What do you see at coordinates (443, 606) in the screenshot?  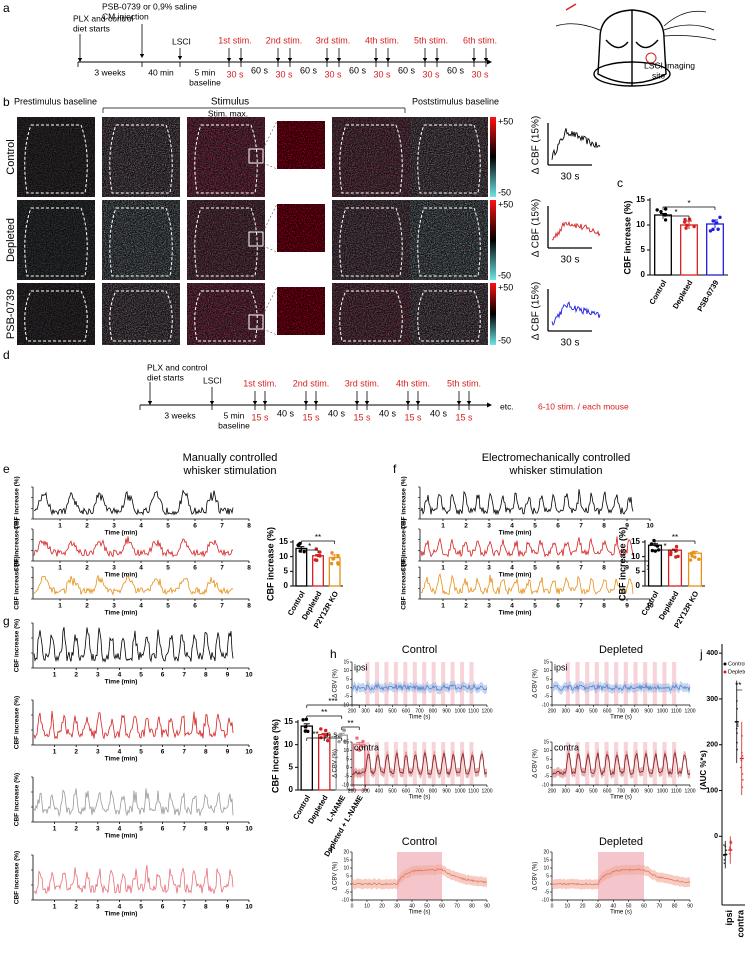 I see `x-tick-label: 1` at bounding box center [443, 606].